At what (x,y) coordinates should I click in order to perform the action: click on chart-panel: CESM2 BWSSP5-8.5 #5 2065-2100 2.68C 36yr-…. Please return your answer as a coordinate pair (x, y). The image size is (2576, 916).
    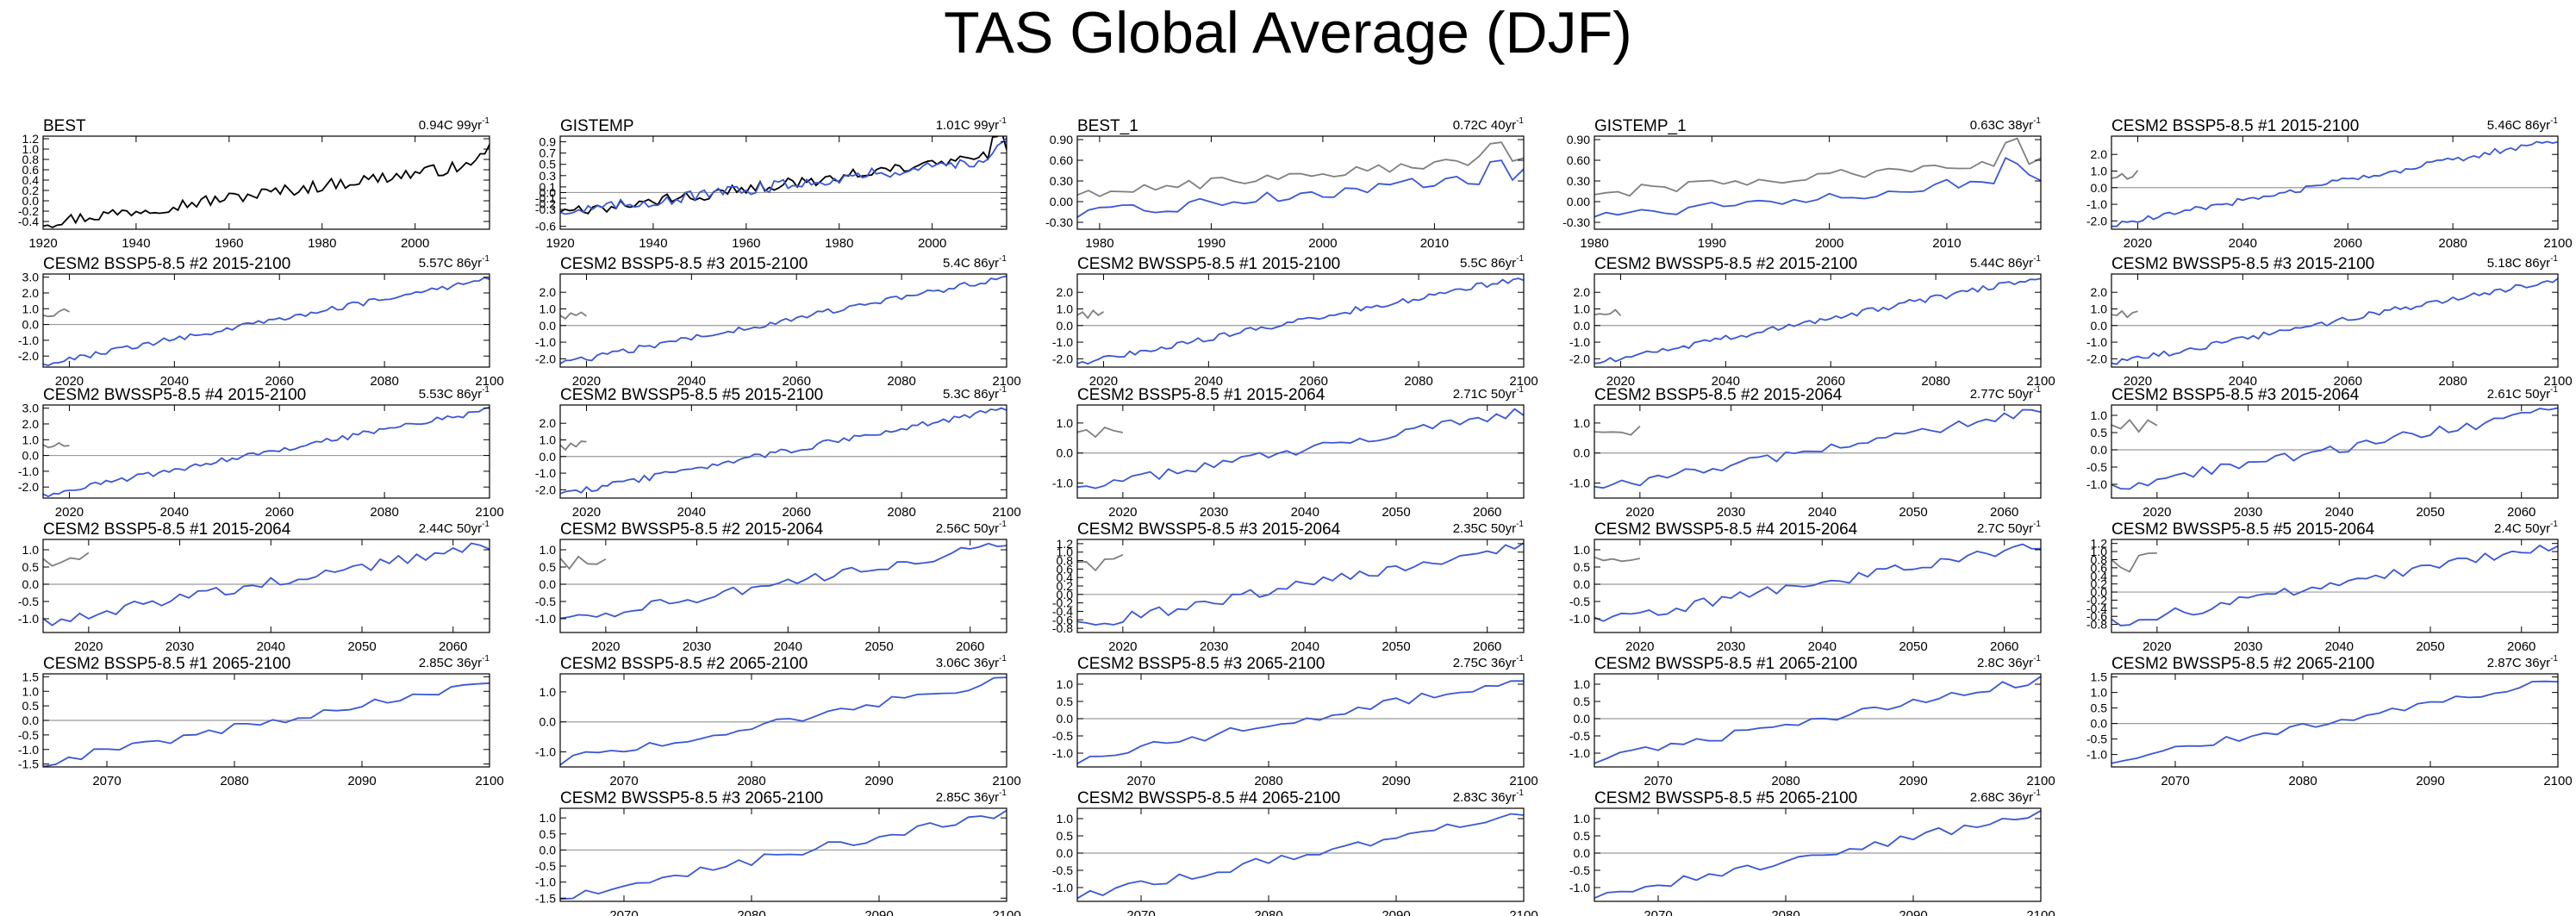
    Looking at the image, I should click on (1812, 852).